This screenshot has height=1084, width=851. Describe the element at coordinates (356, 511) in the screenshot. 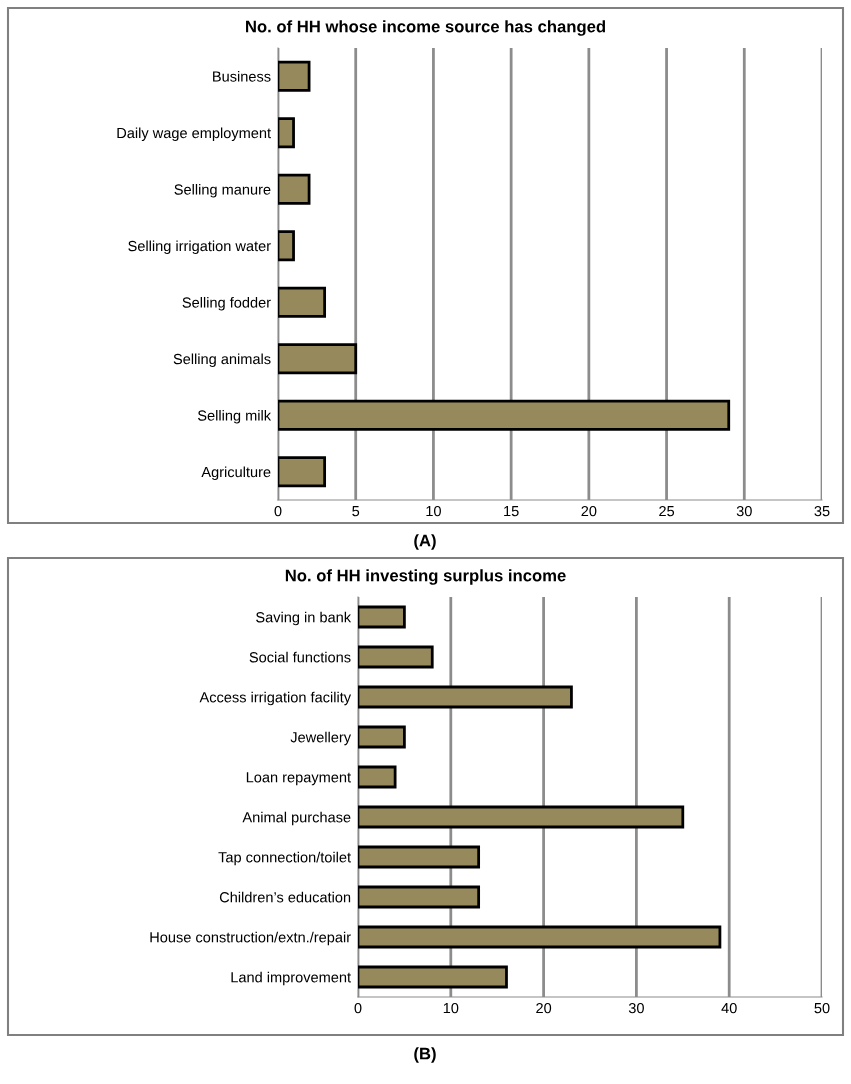

I see `x-tick-label: 5` at that location.